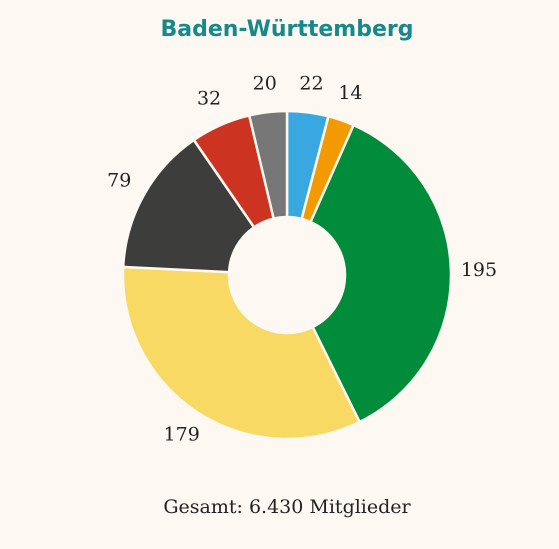 This screenshot has width=559, height=549. Describe the element at coordinates (209, 99) in the screenshot. I see `data-label: 32` at that location.